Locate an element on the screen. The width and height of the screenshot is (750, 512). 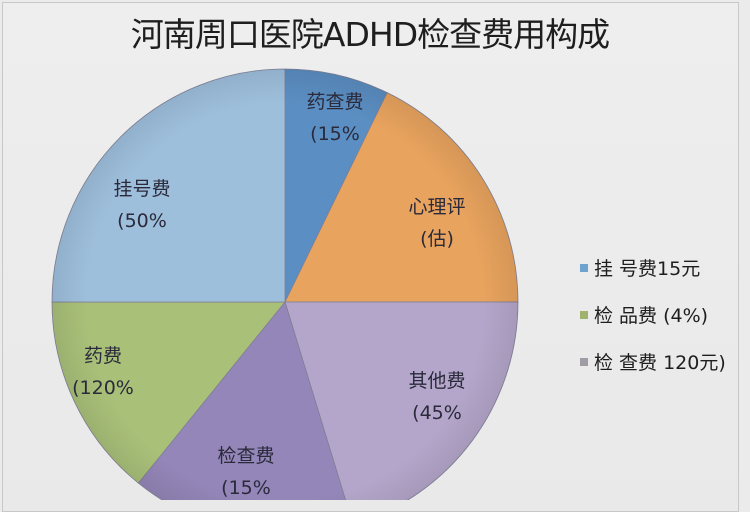
legend-item: 挂 号费15元 is located at coordinates (653, 267).